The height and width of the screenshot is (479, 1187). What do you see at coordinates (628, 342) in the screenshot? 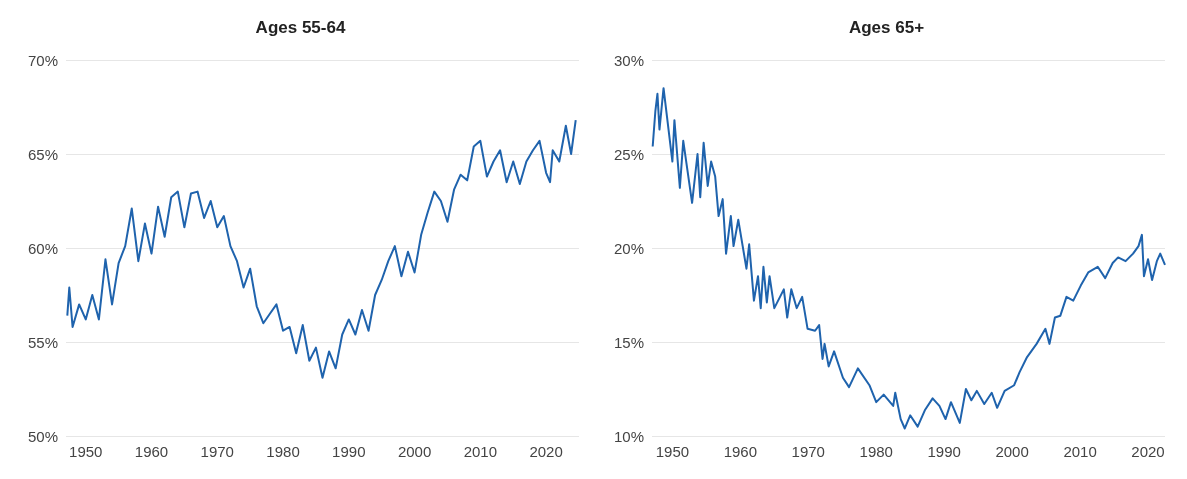
I see `y-tick-label: 15%` at bounding box center [628, 342].